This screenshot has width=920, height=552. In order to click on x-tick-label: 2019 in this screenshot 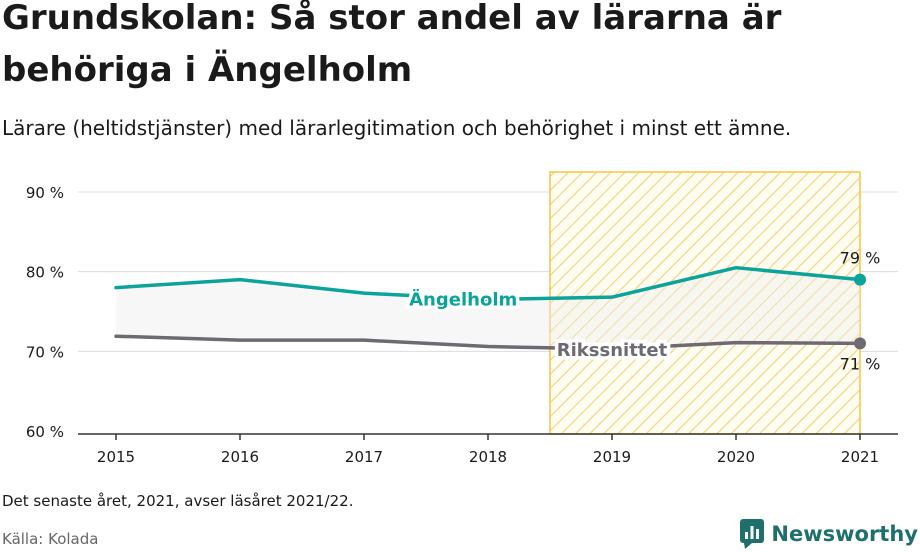, I will do `click(612, 457)`.